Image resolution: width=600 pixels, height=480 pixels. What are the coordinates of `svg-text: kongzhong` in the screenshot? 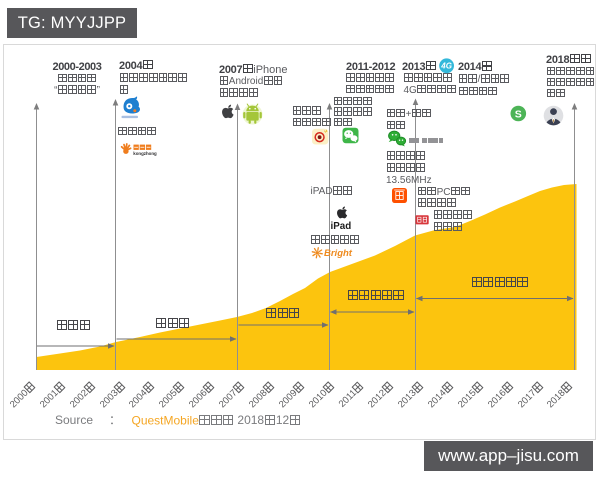 It's located at (145, 153).